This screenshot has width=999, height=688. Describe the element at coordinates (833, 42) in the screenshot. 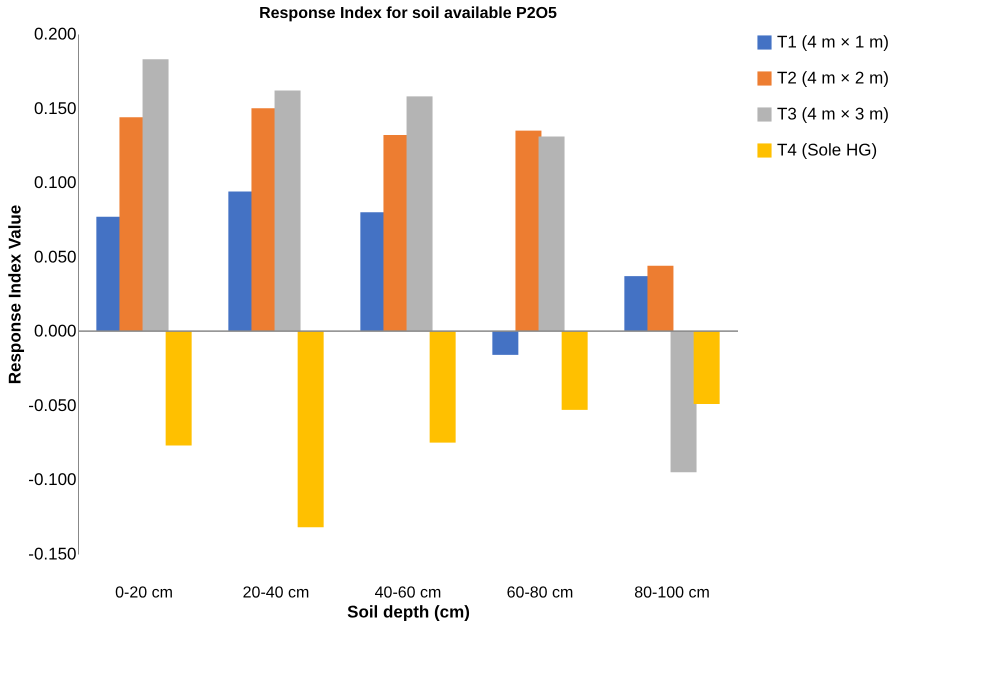

I see `legend-label: T1 (4 m × 1 m)` at that location.